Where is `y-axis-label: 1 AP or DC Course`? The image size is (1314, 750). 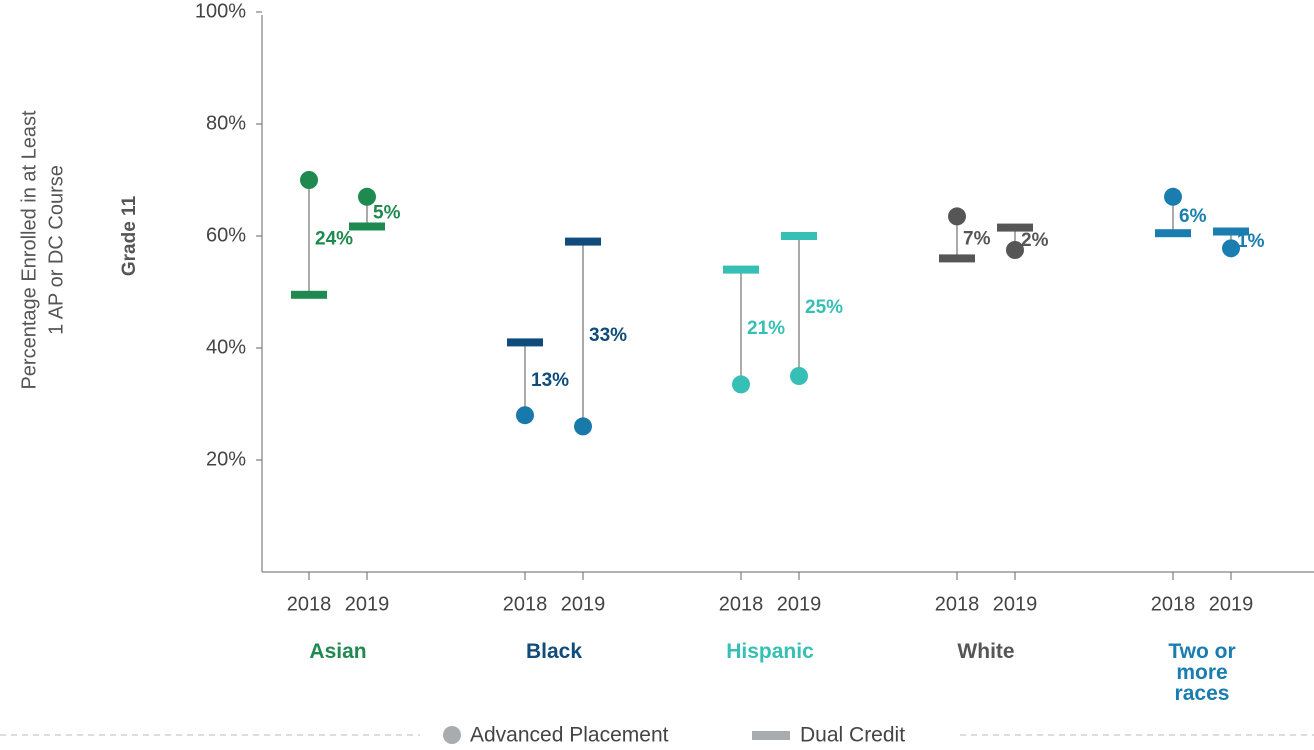 y-axis-label: 1 AP or DC Course is located at coordinates (56, 250).